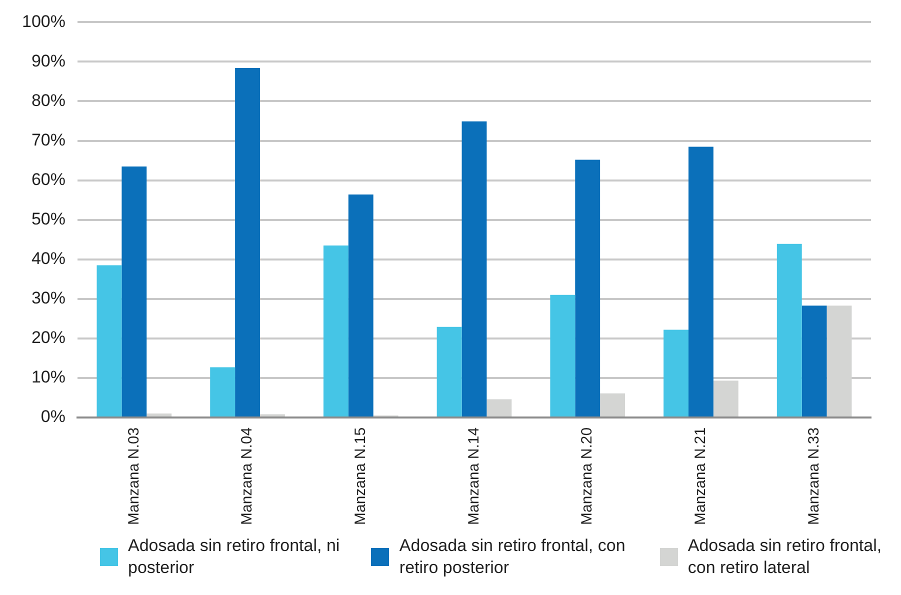 The image size is (901, 595). What do you see at coordinates (701, 476) in the screenshot?
I see `x-tick-label: Manzana N.21` at bounding box center [701, 476].